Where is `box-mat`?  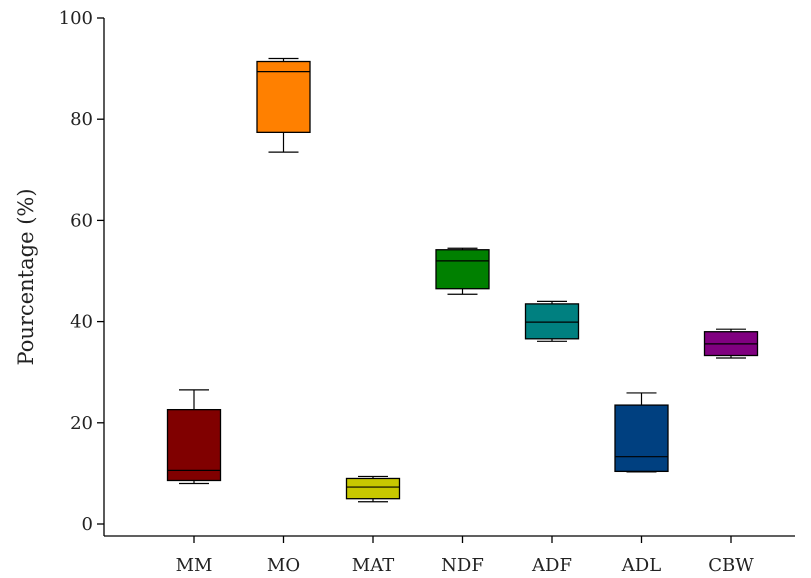 box-mat is located at coordinates (373, 489).